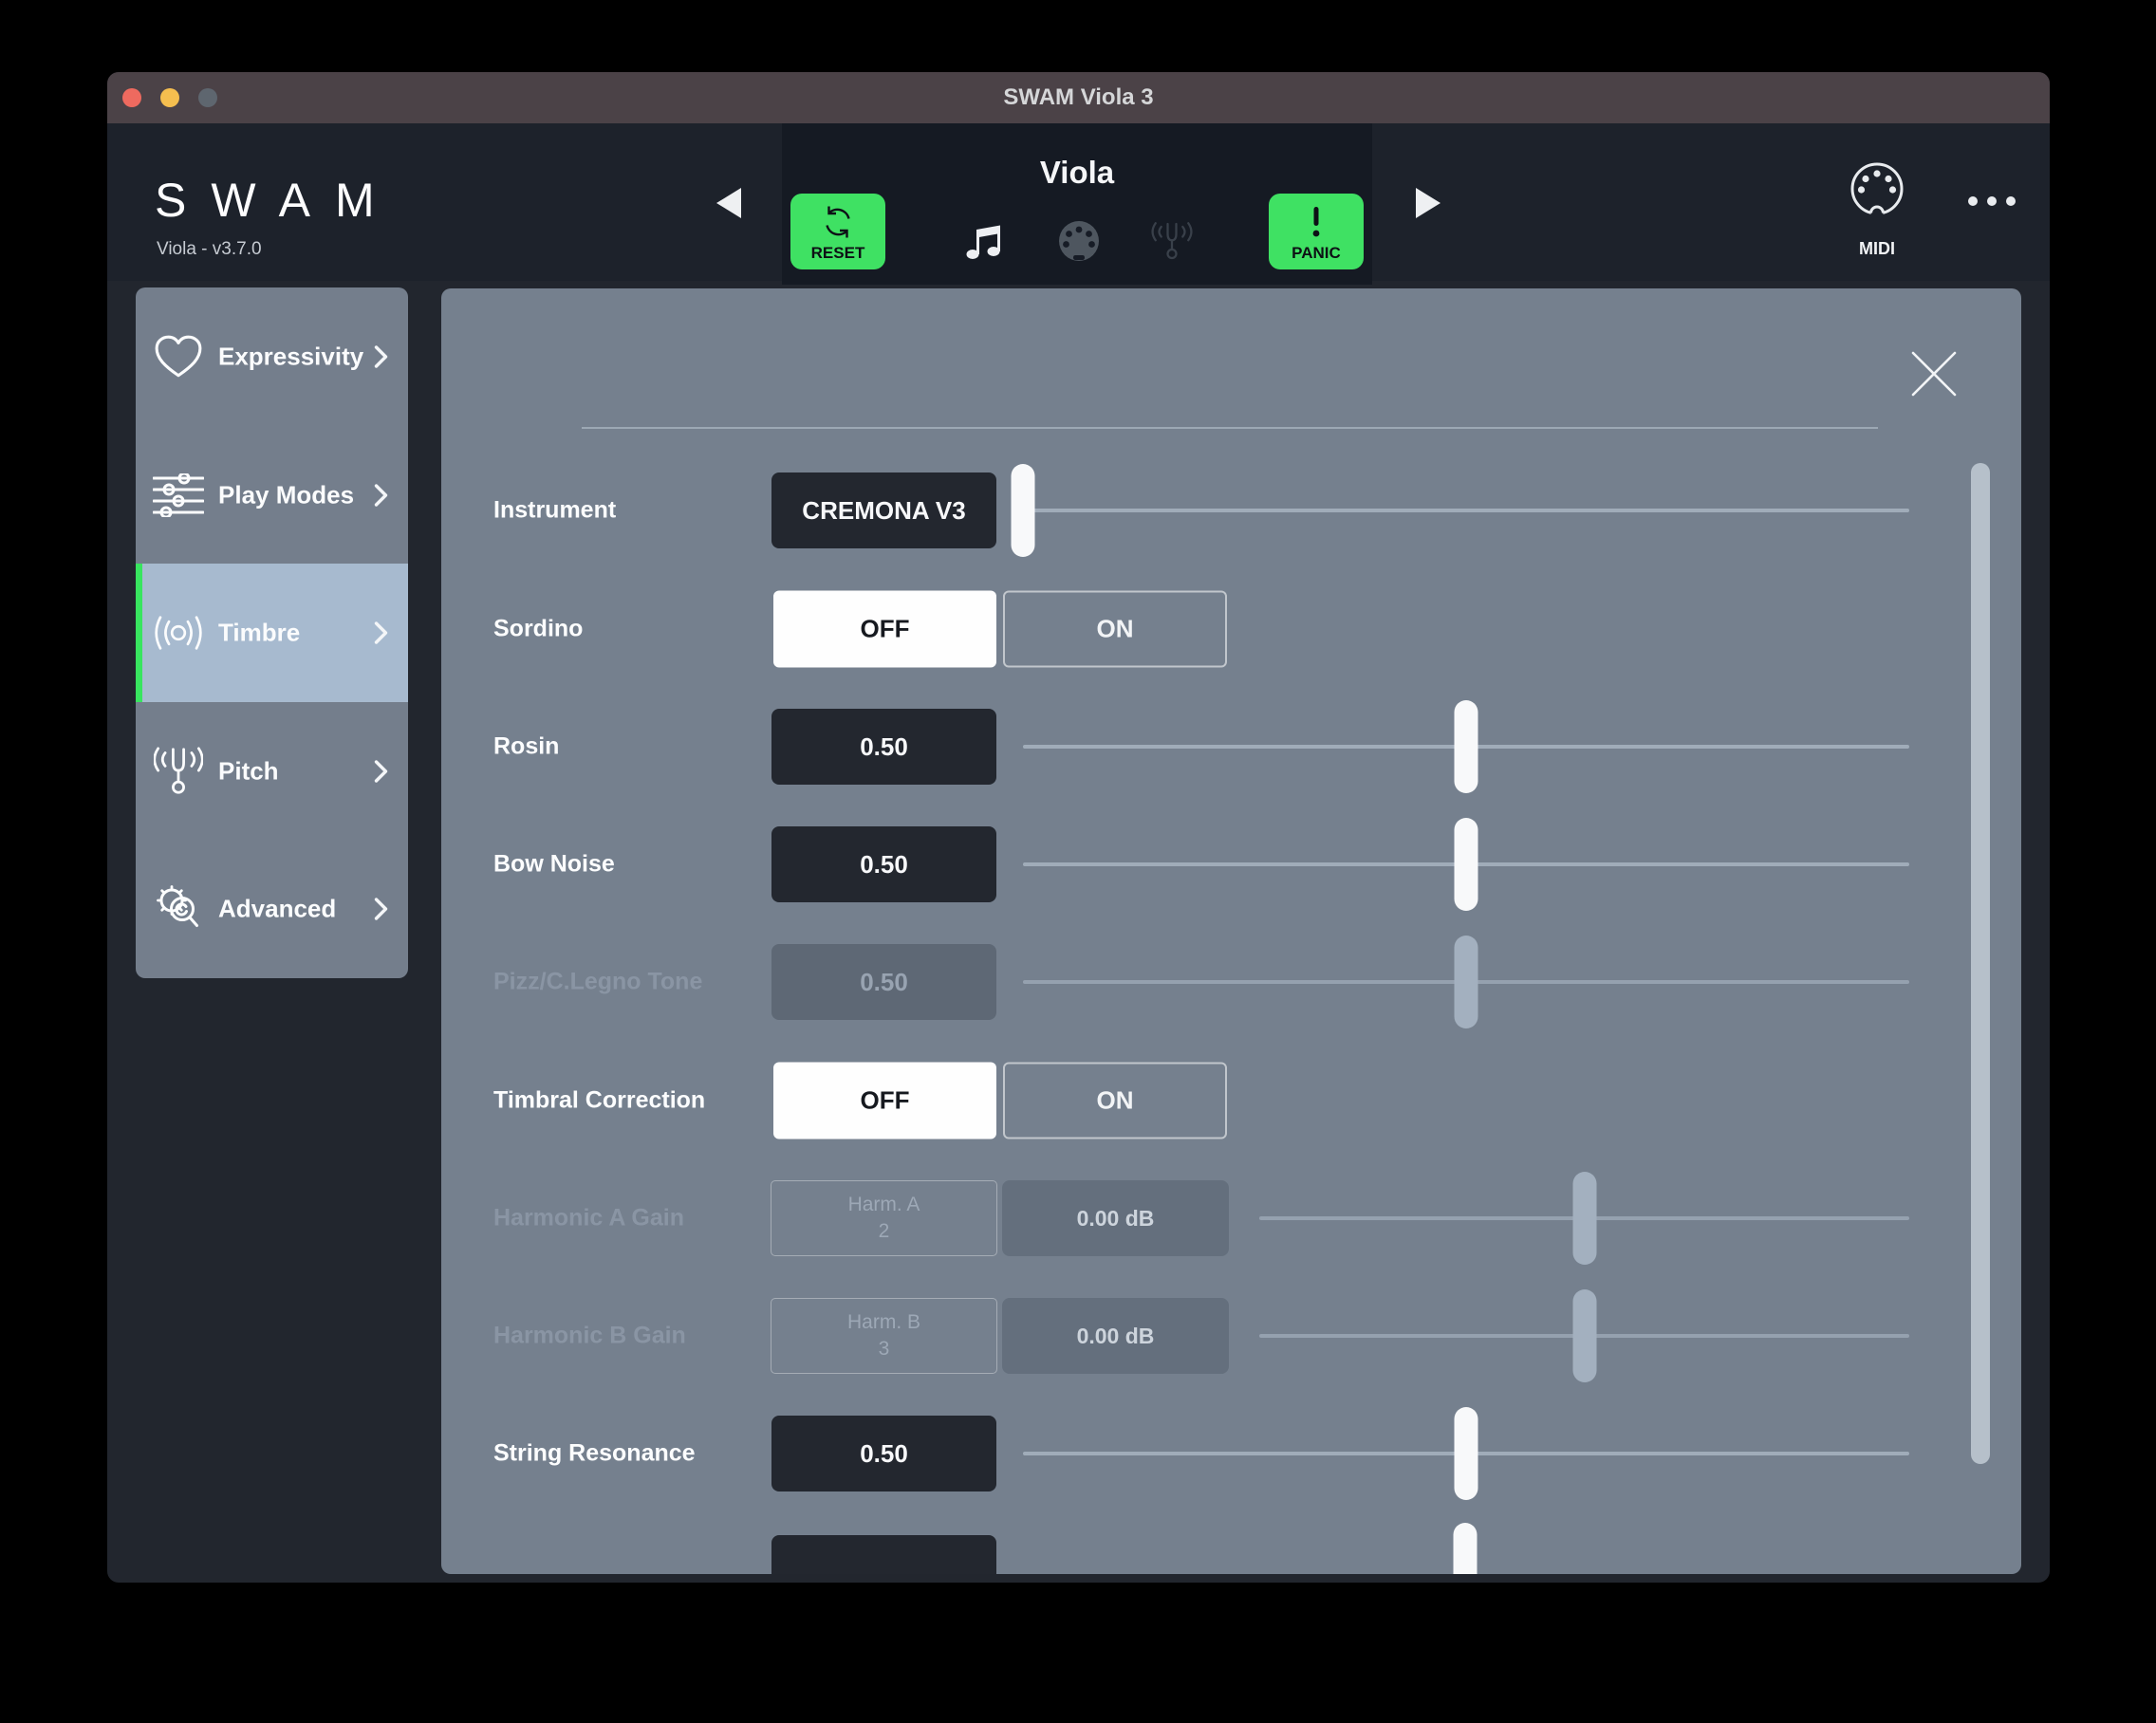 The image size is (2156, 1723). What do you see at coordinates (838, 224) in the screenshot?
I see `reset-icon` at bounding box center [838, 224].